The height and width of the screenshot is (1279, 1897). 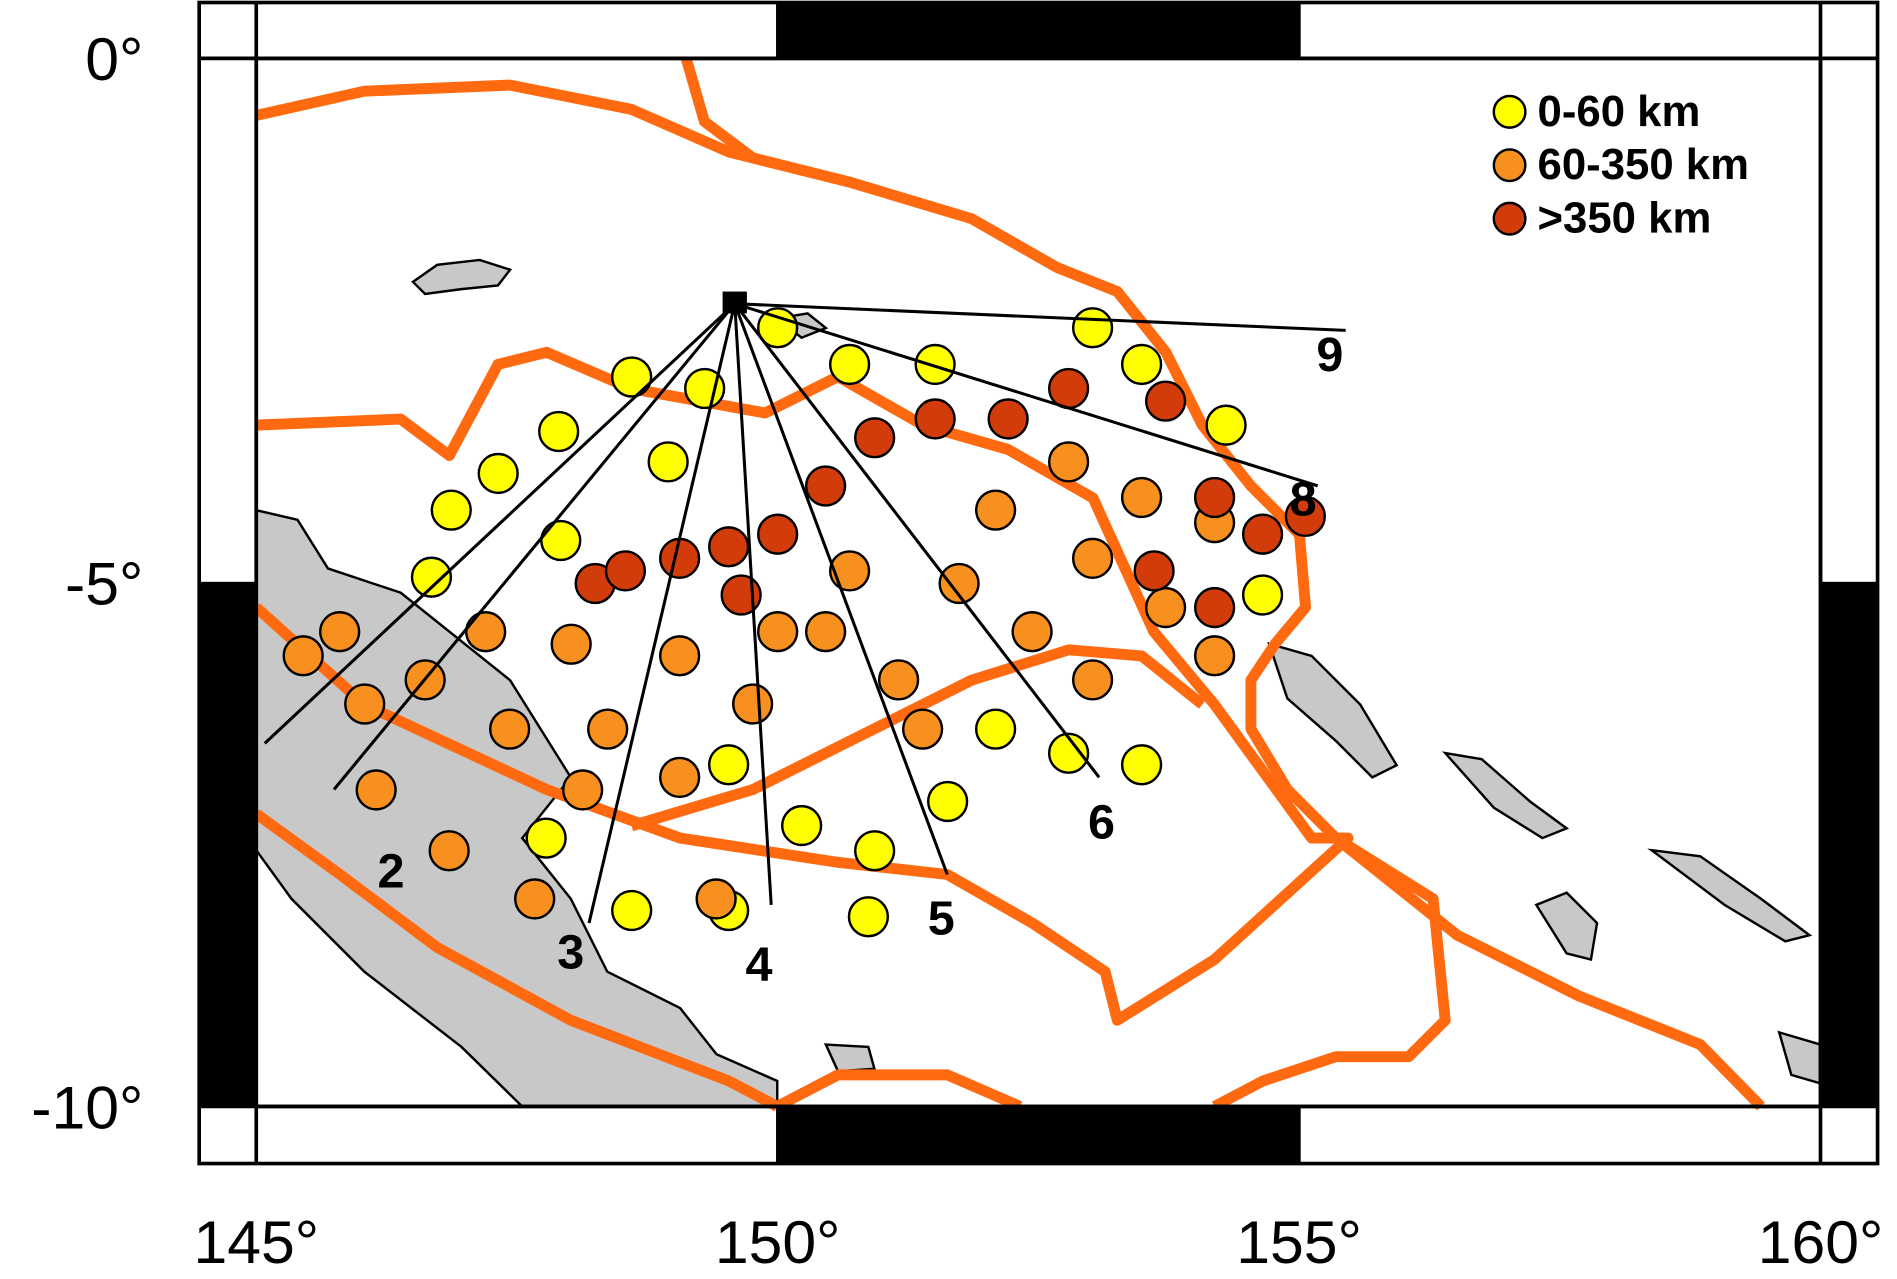 I want to click on legend-label: 0-60 km, so click(x=1619, y=111).